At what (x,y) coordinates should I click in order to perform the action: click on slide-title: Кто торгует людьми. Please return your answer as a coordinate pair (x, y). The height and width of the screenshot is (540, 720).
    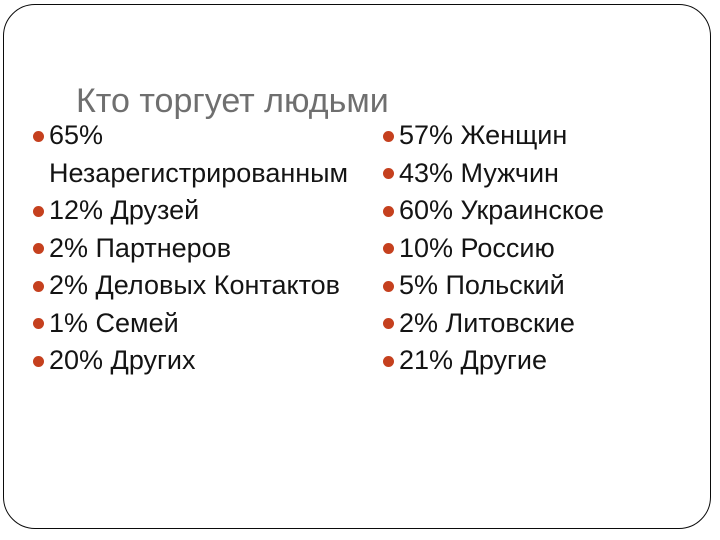
    Looking at the image, I should click on (232, 100).